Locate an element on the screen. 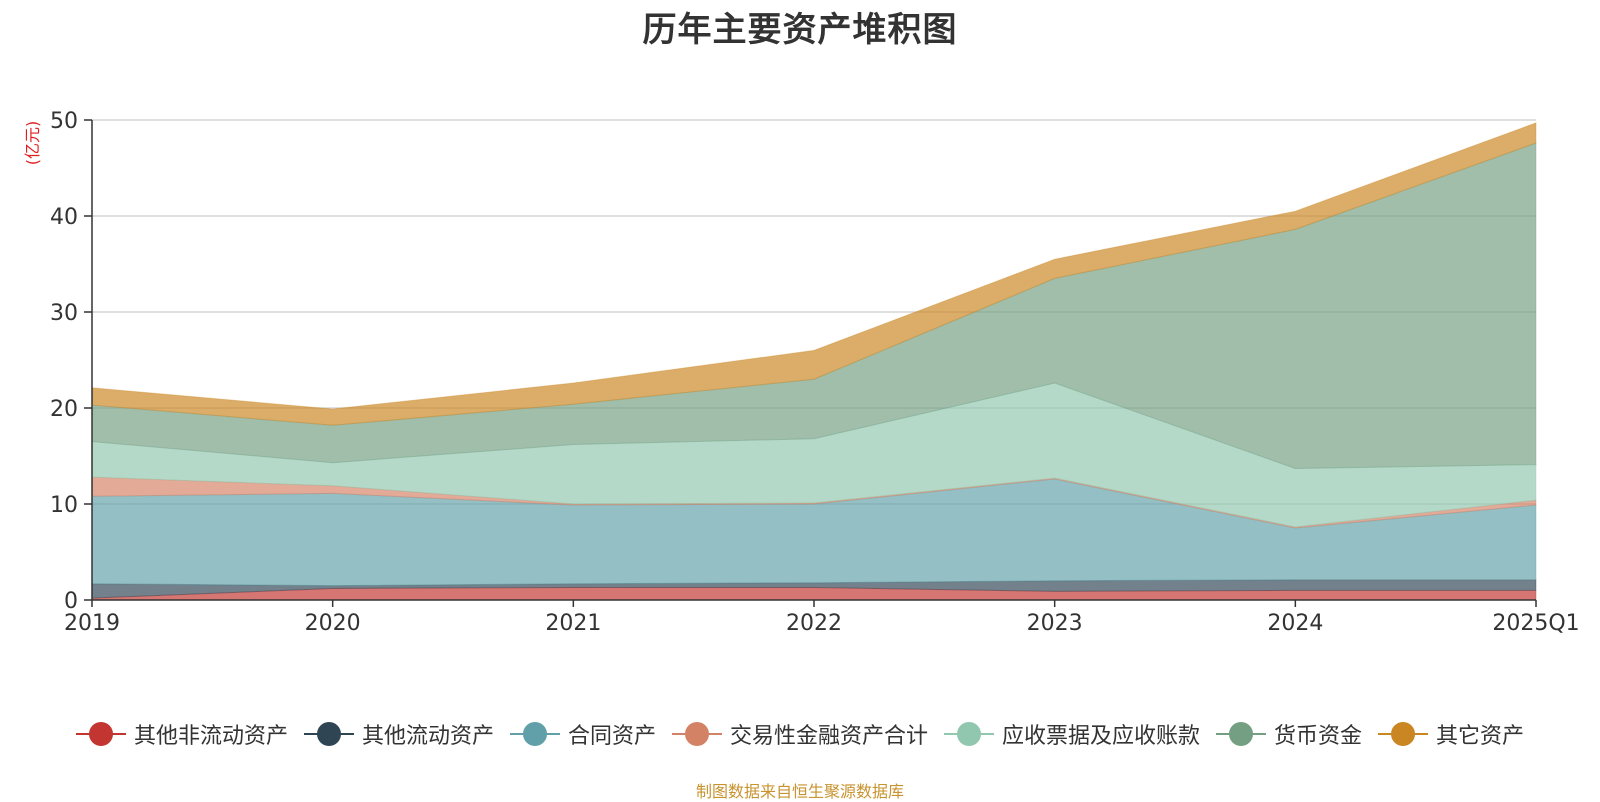  legend-label: 应收票据及应收账款 is located at coordinates (1101, 736).